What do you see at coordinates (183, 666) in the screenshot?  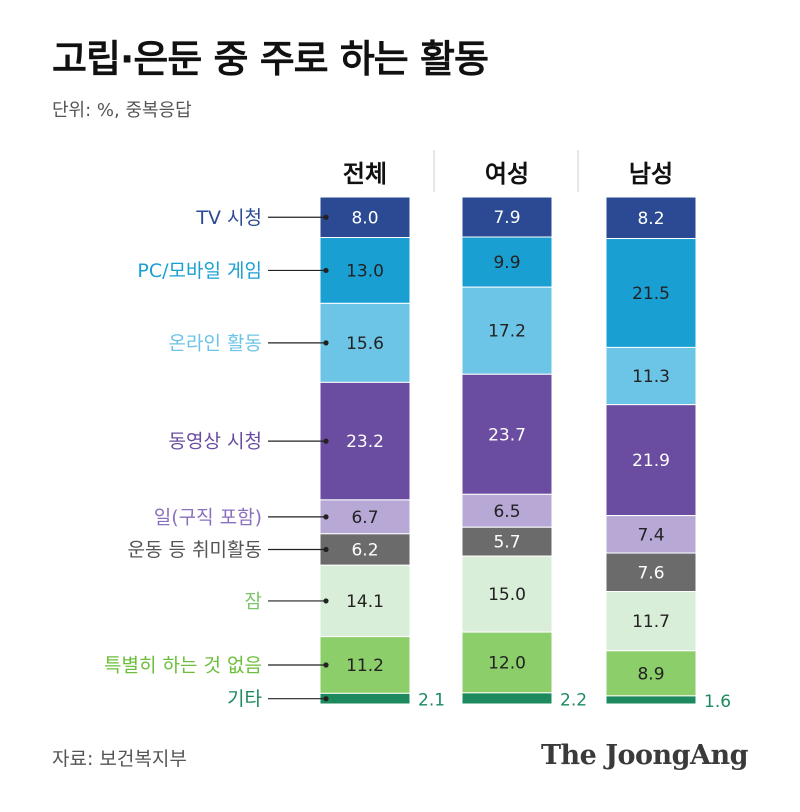 I see `legend-label-7: 특별히 하는 것 없음` at bounding box center [183, 666].